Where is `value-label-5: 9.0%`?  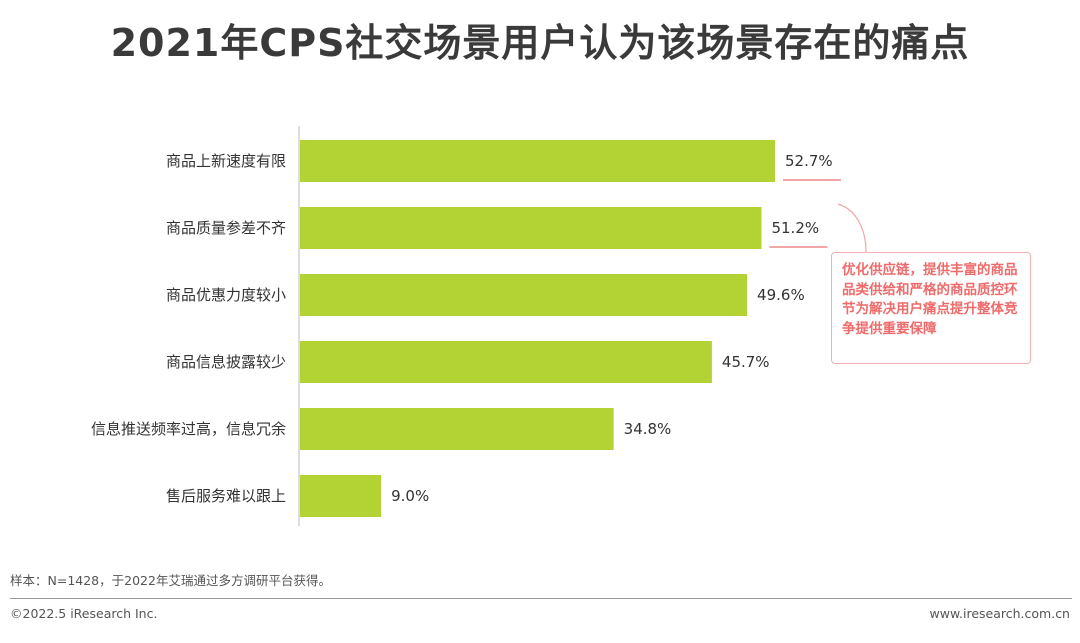
value-label-5: 9.0% is located at coordinates (410, 496).